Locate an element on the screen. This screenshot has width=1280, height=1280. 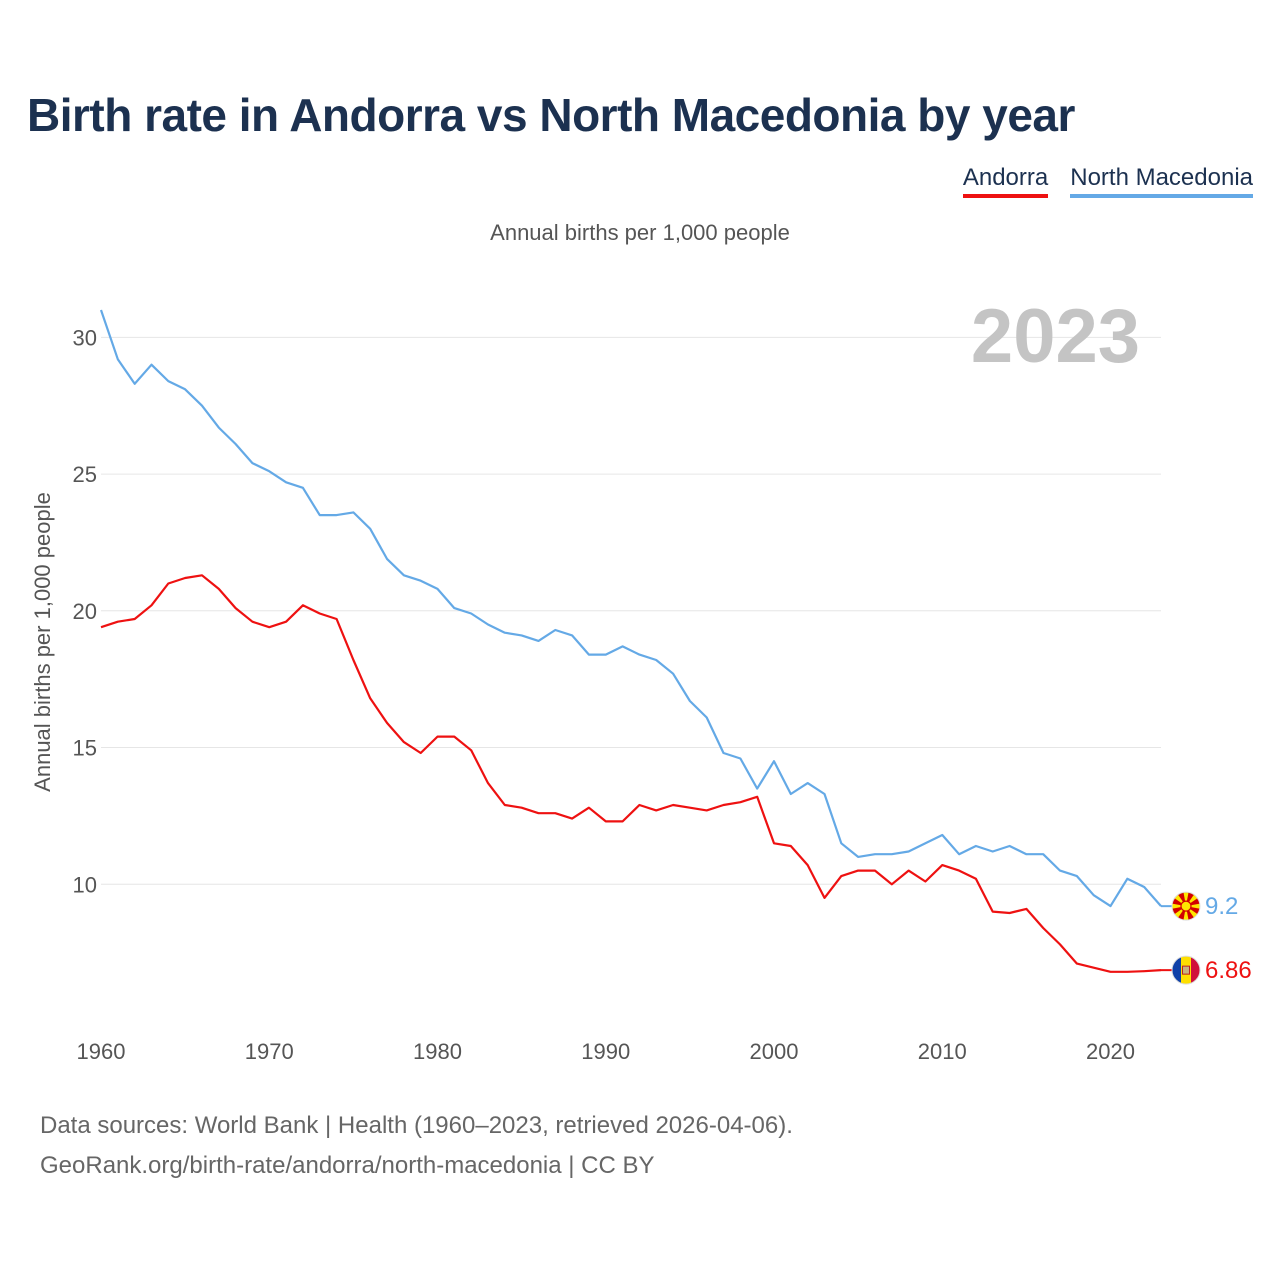
x-tick-label: 2000 is located at coordinates (774, 1051).